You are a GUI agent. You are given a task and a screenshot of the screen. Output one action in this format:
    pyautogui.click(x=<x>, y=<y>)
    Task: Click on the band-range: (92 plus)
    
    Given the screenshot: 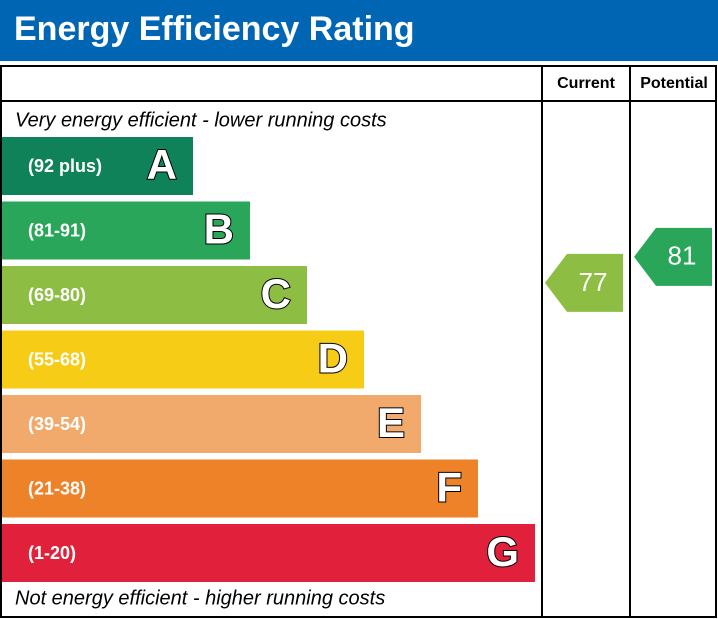 What is the action you would take?
    pyautogui.click(x=65, y=166)
    